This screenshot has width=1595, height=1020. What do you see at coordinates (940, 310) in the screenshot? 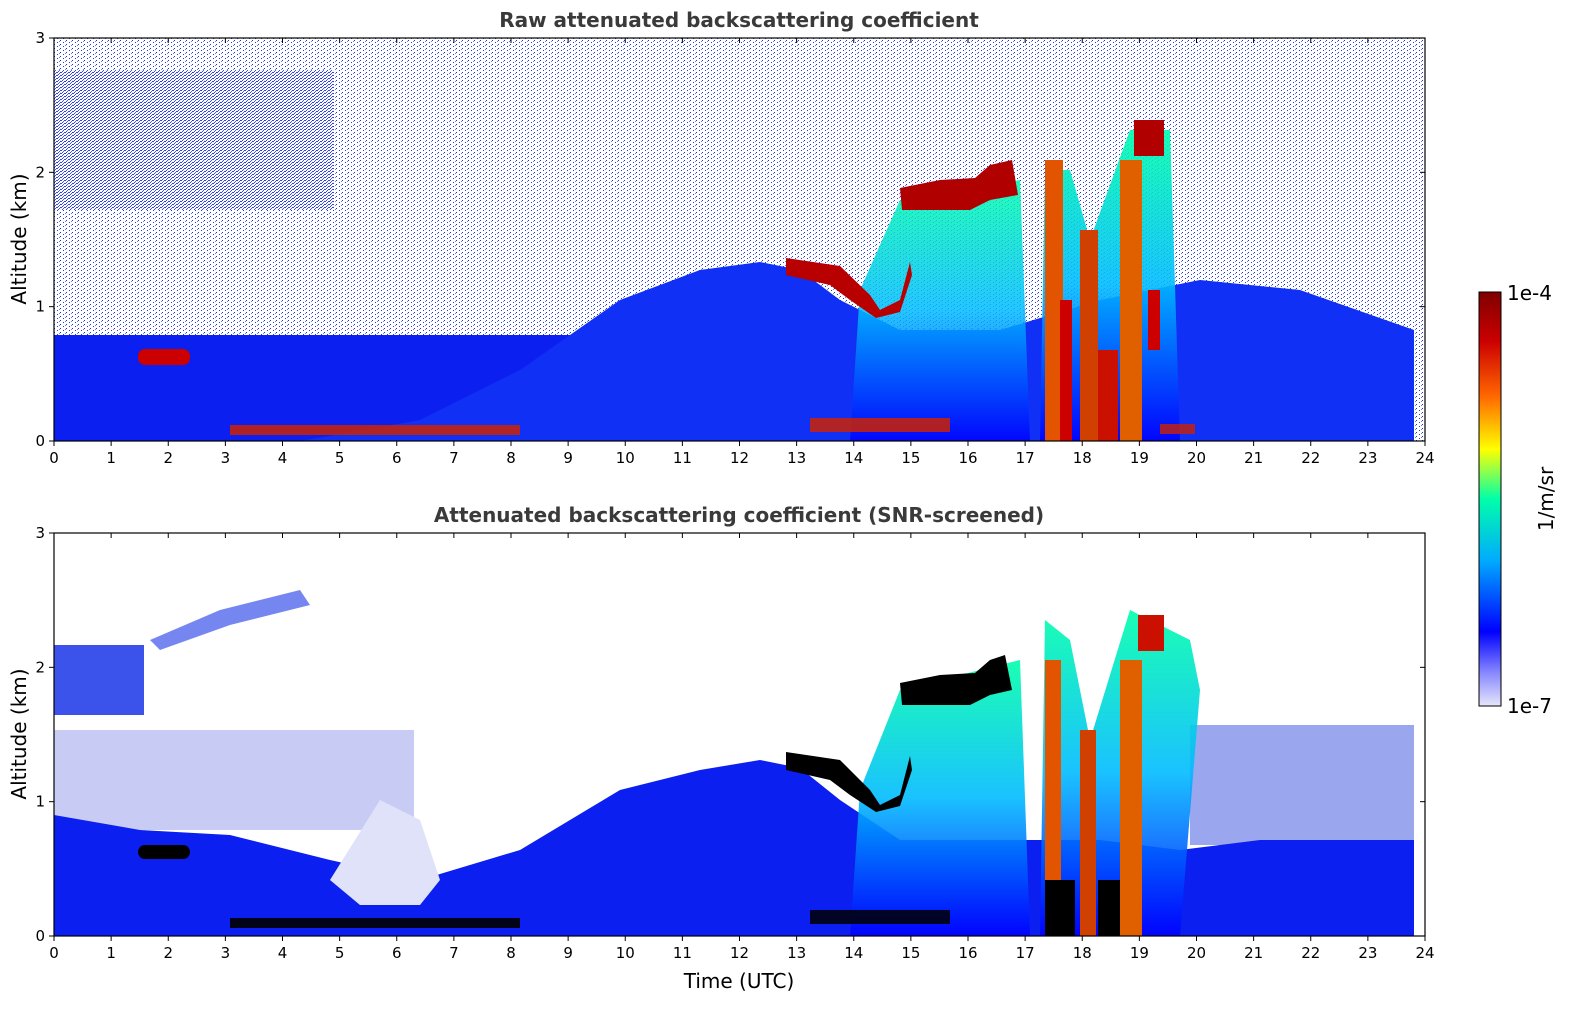
I see `panel1-convective-region` at bounding box center [940, 310].